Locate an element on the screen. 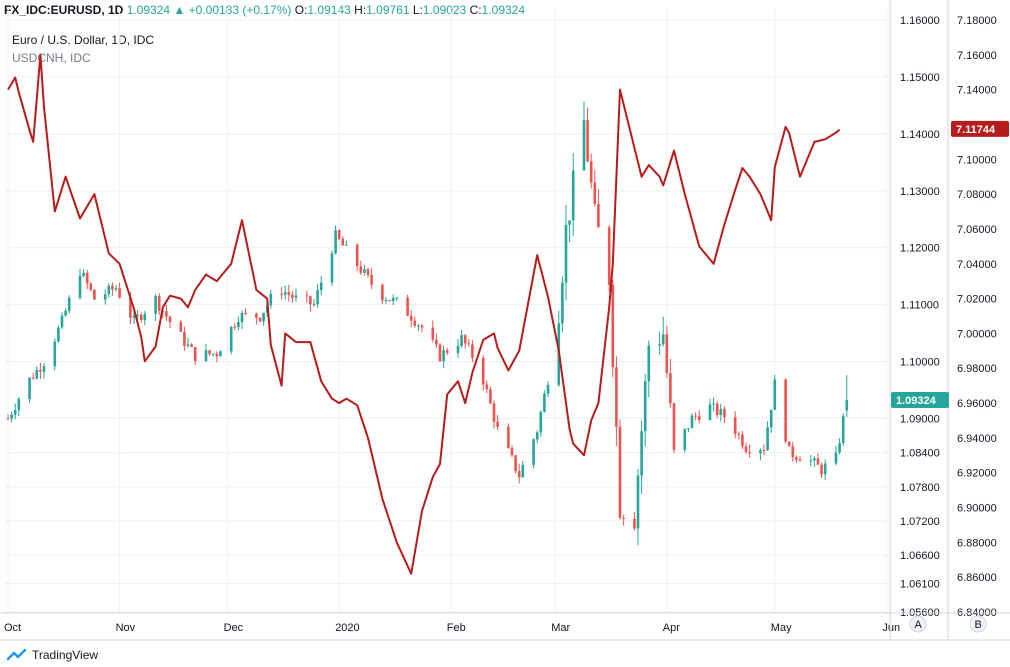 The height and width of the screenshot is (667, 1010). left-axis-tick-label: 1.12000 is located at coordinates (920, 249).